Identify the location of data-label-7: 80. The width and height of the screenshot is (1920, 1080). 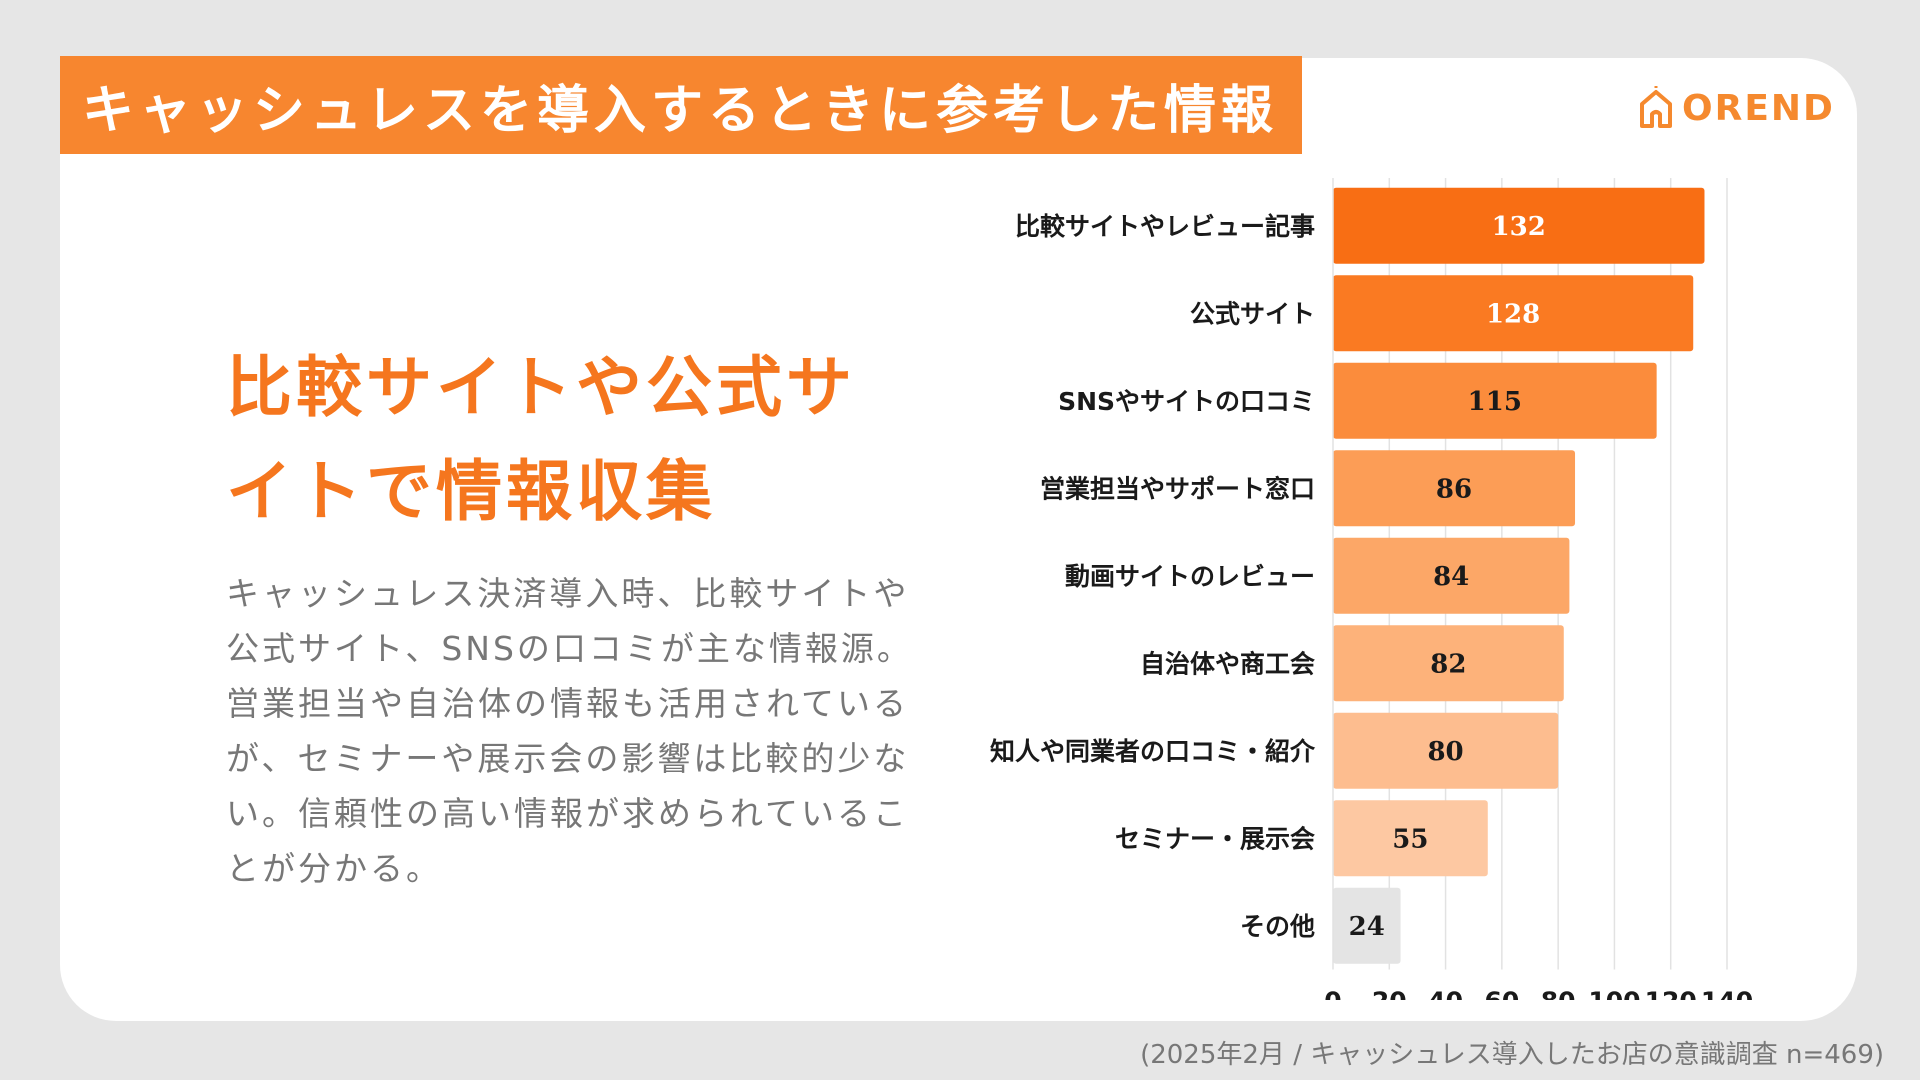
(1445, 752).